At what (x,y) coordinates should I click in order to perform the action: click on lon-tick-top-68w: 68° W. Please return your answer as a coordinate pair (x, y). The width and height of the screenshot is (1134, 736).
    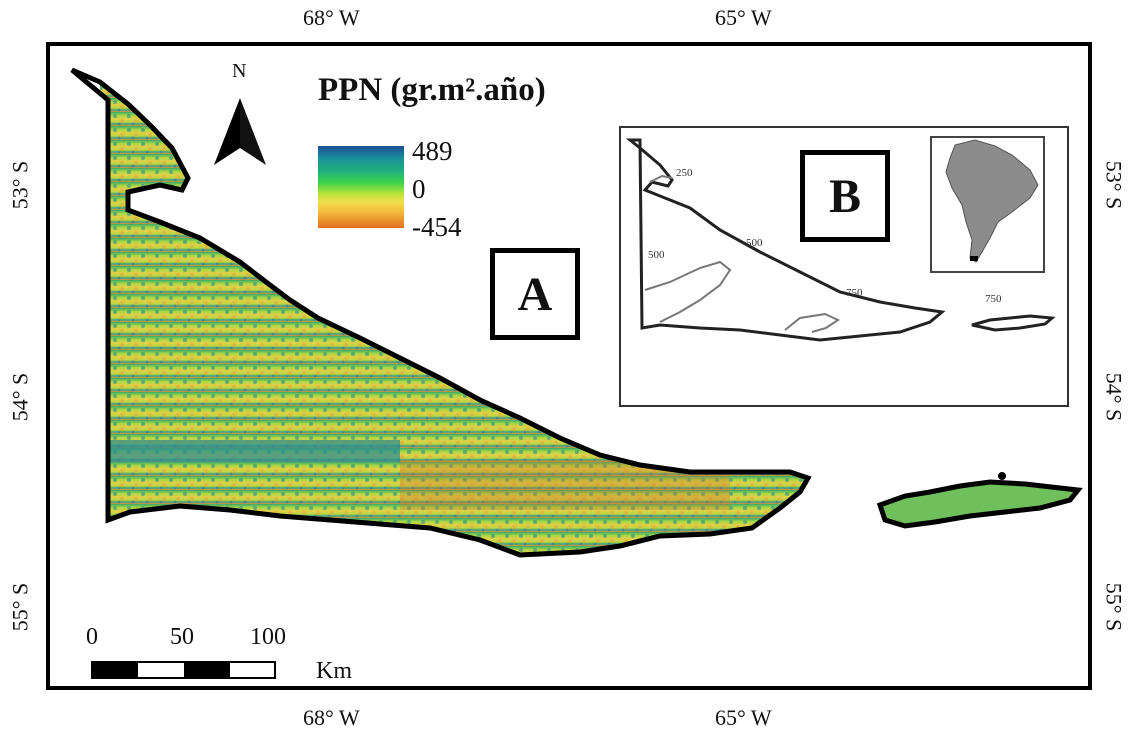
    Looking at the image, I should click on (331, 17).